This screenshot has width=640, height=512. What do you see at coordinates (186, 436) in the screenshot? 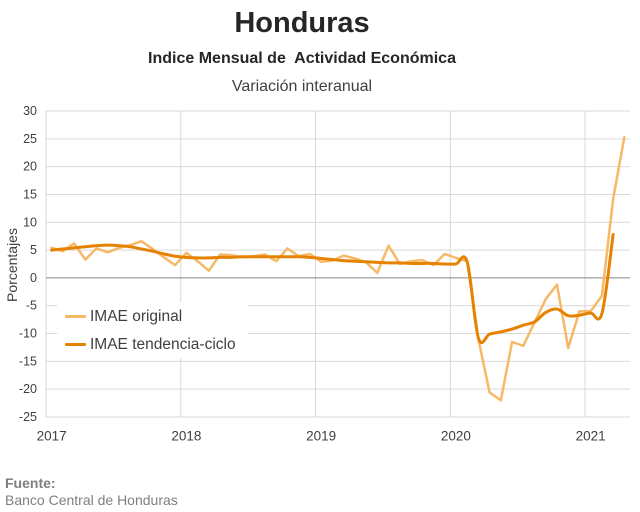
I see `x-tick-label-2018: 2018` at bounding box center [186, 436].